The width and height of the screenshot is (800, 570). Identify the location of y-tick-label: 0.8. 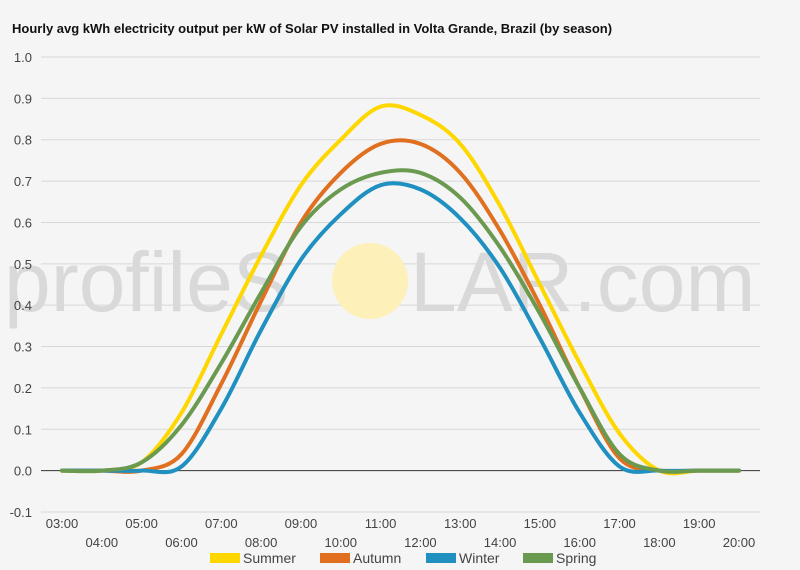
(23, 140).